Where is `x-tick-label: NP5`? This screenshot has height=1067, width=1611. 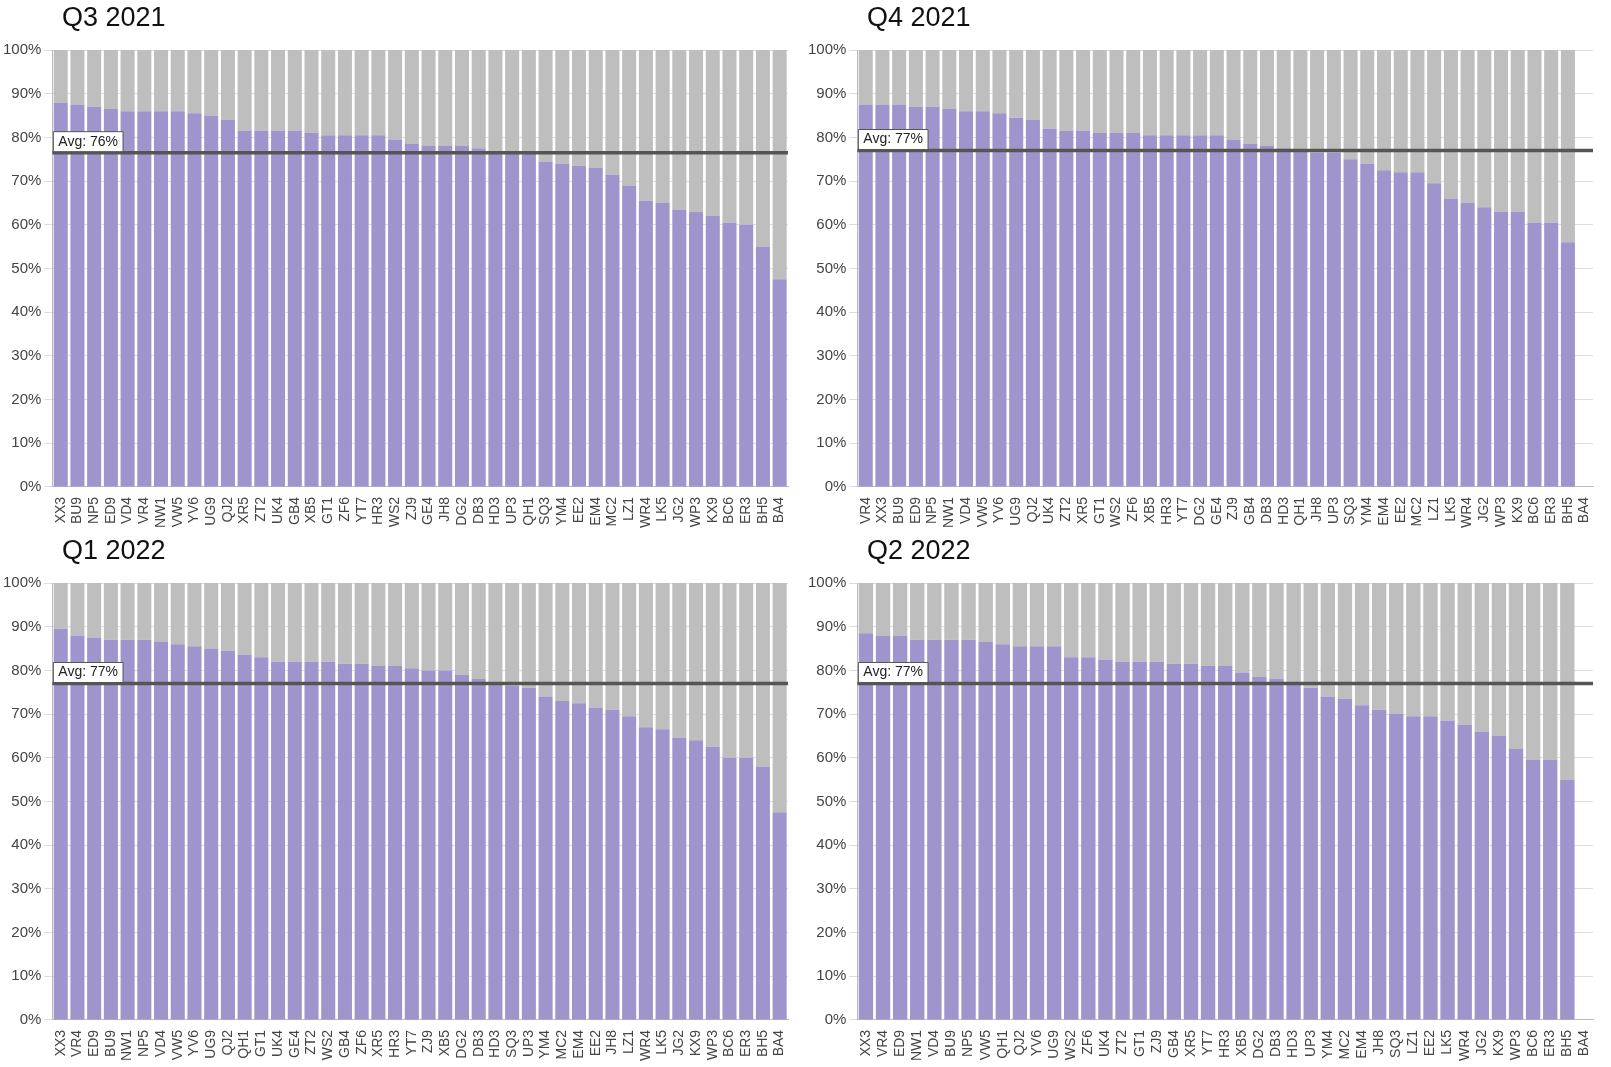 x-tick-label: NP5 is located at coordinates (967, 1043).